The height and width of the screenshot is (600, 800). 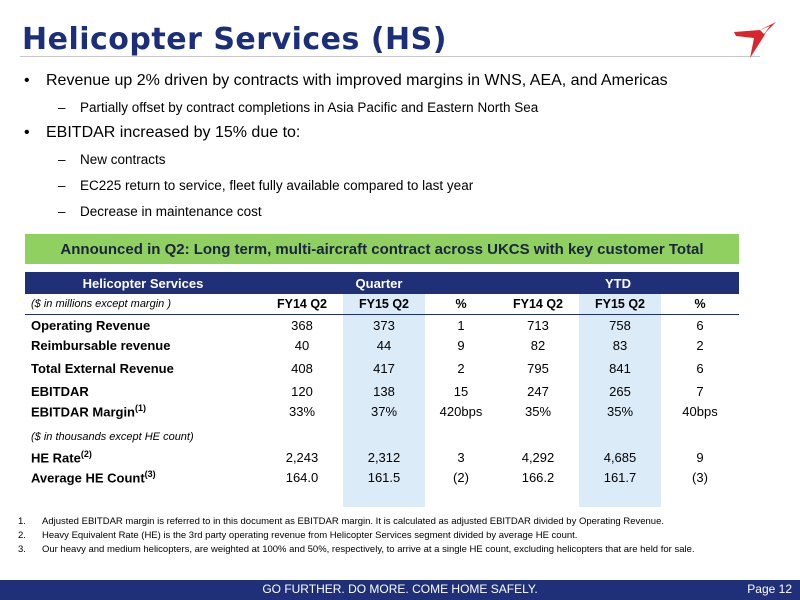 I want to click on table-cell: (2), so click(x=461, y=477).